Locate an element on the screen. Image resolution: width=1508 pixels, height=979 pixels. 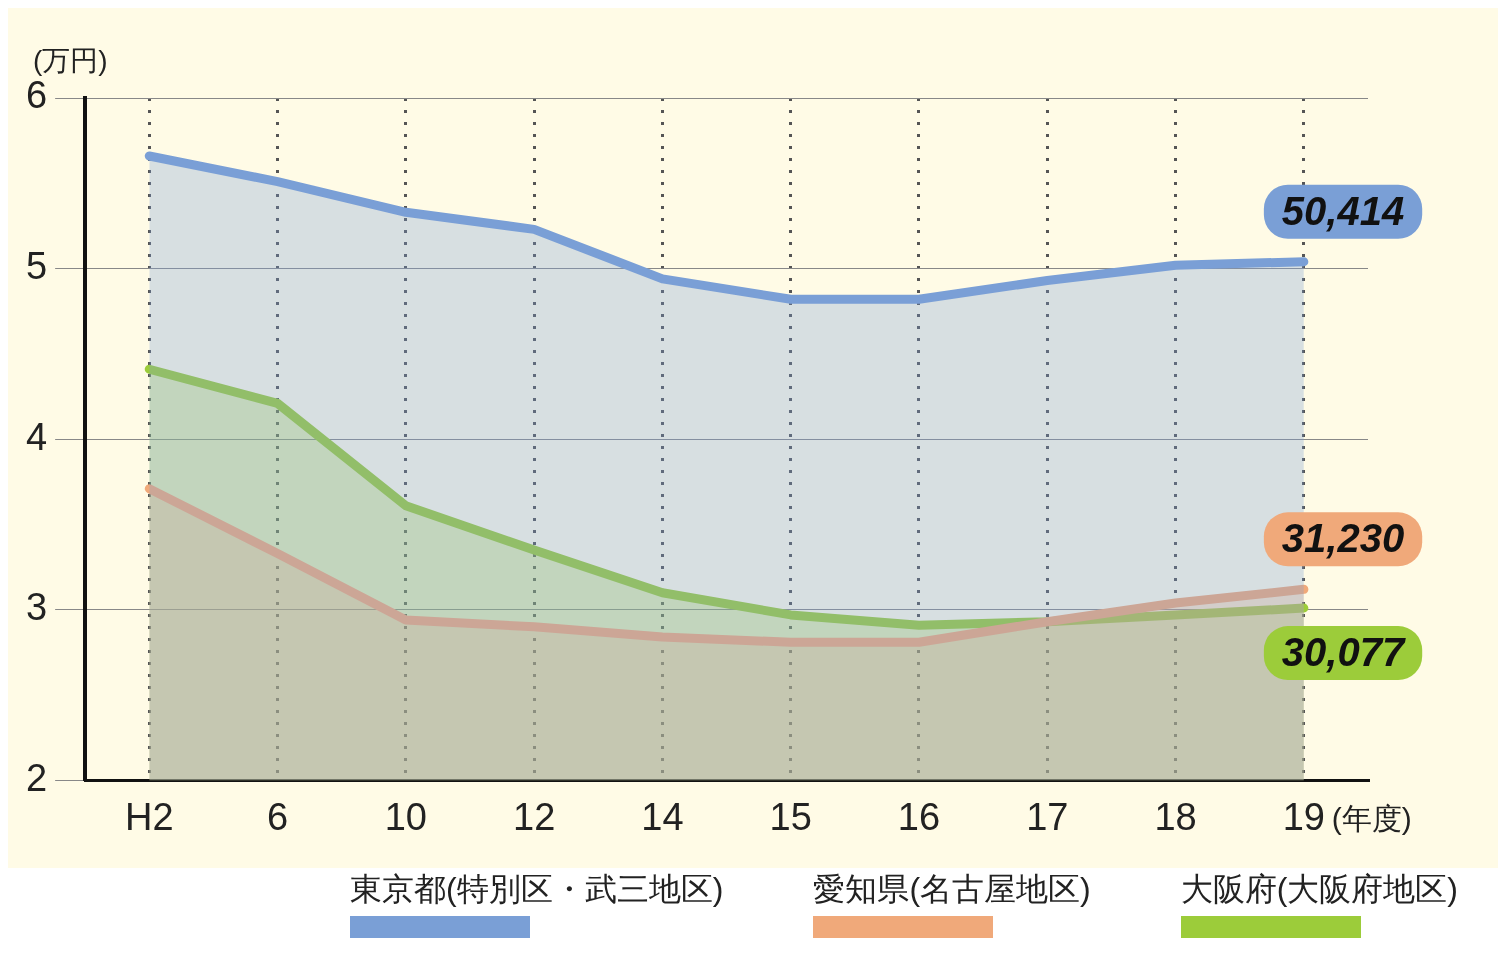
y-tick-label: 3 is located at coordinates (36, 607).